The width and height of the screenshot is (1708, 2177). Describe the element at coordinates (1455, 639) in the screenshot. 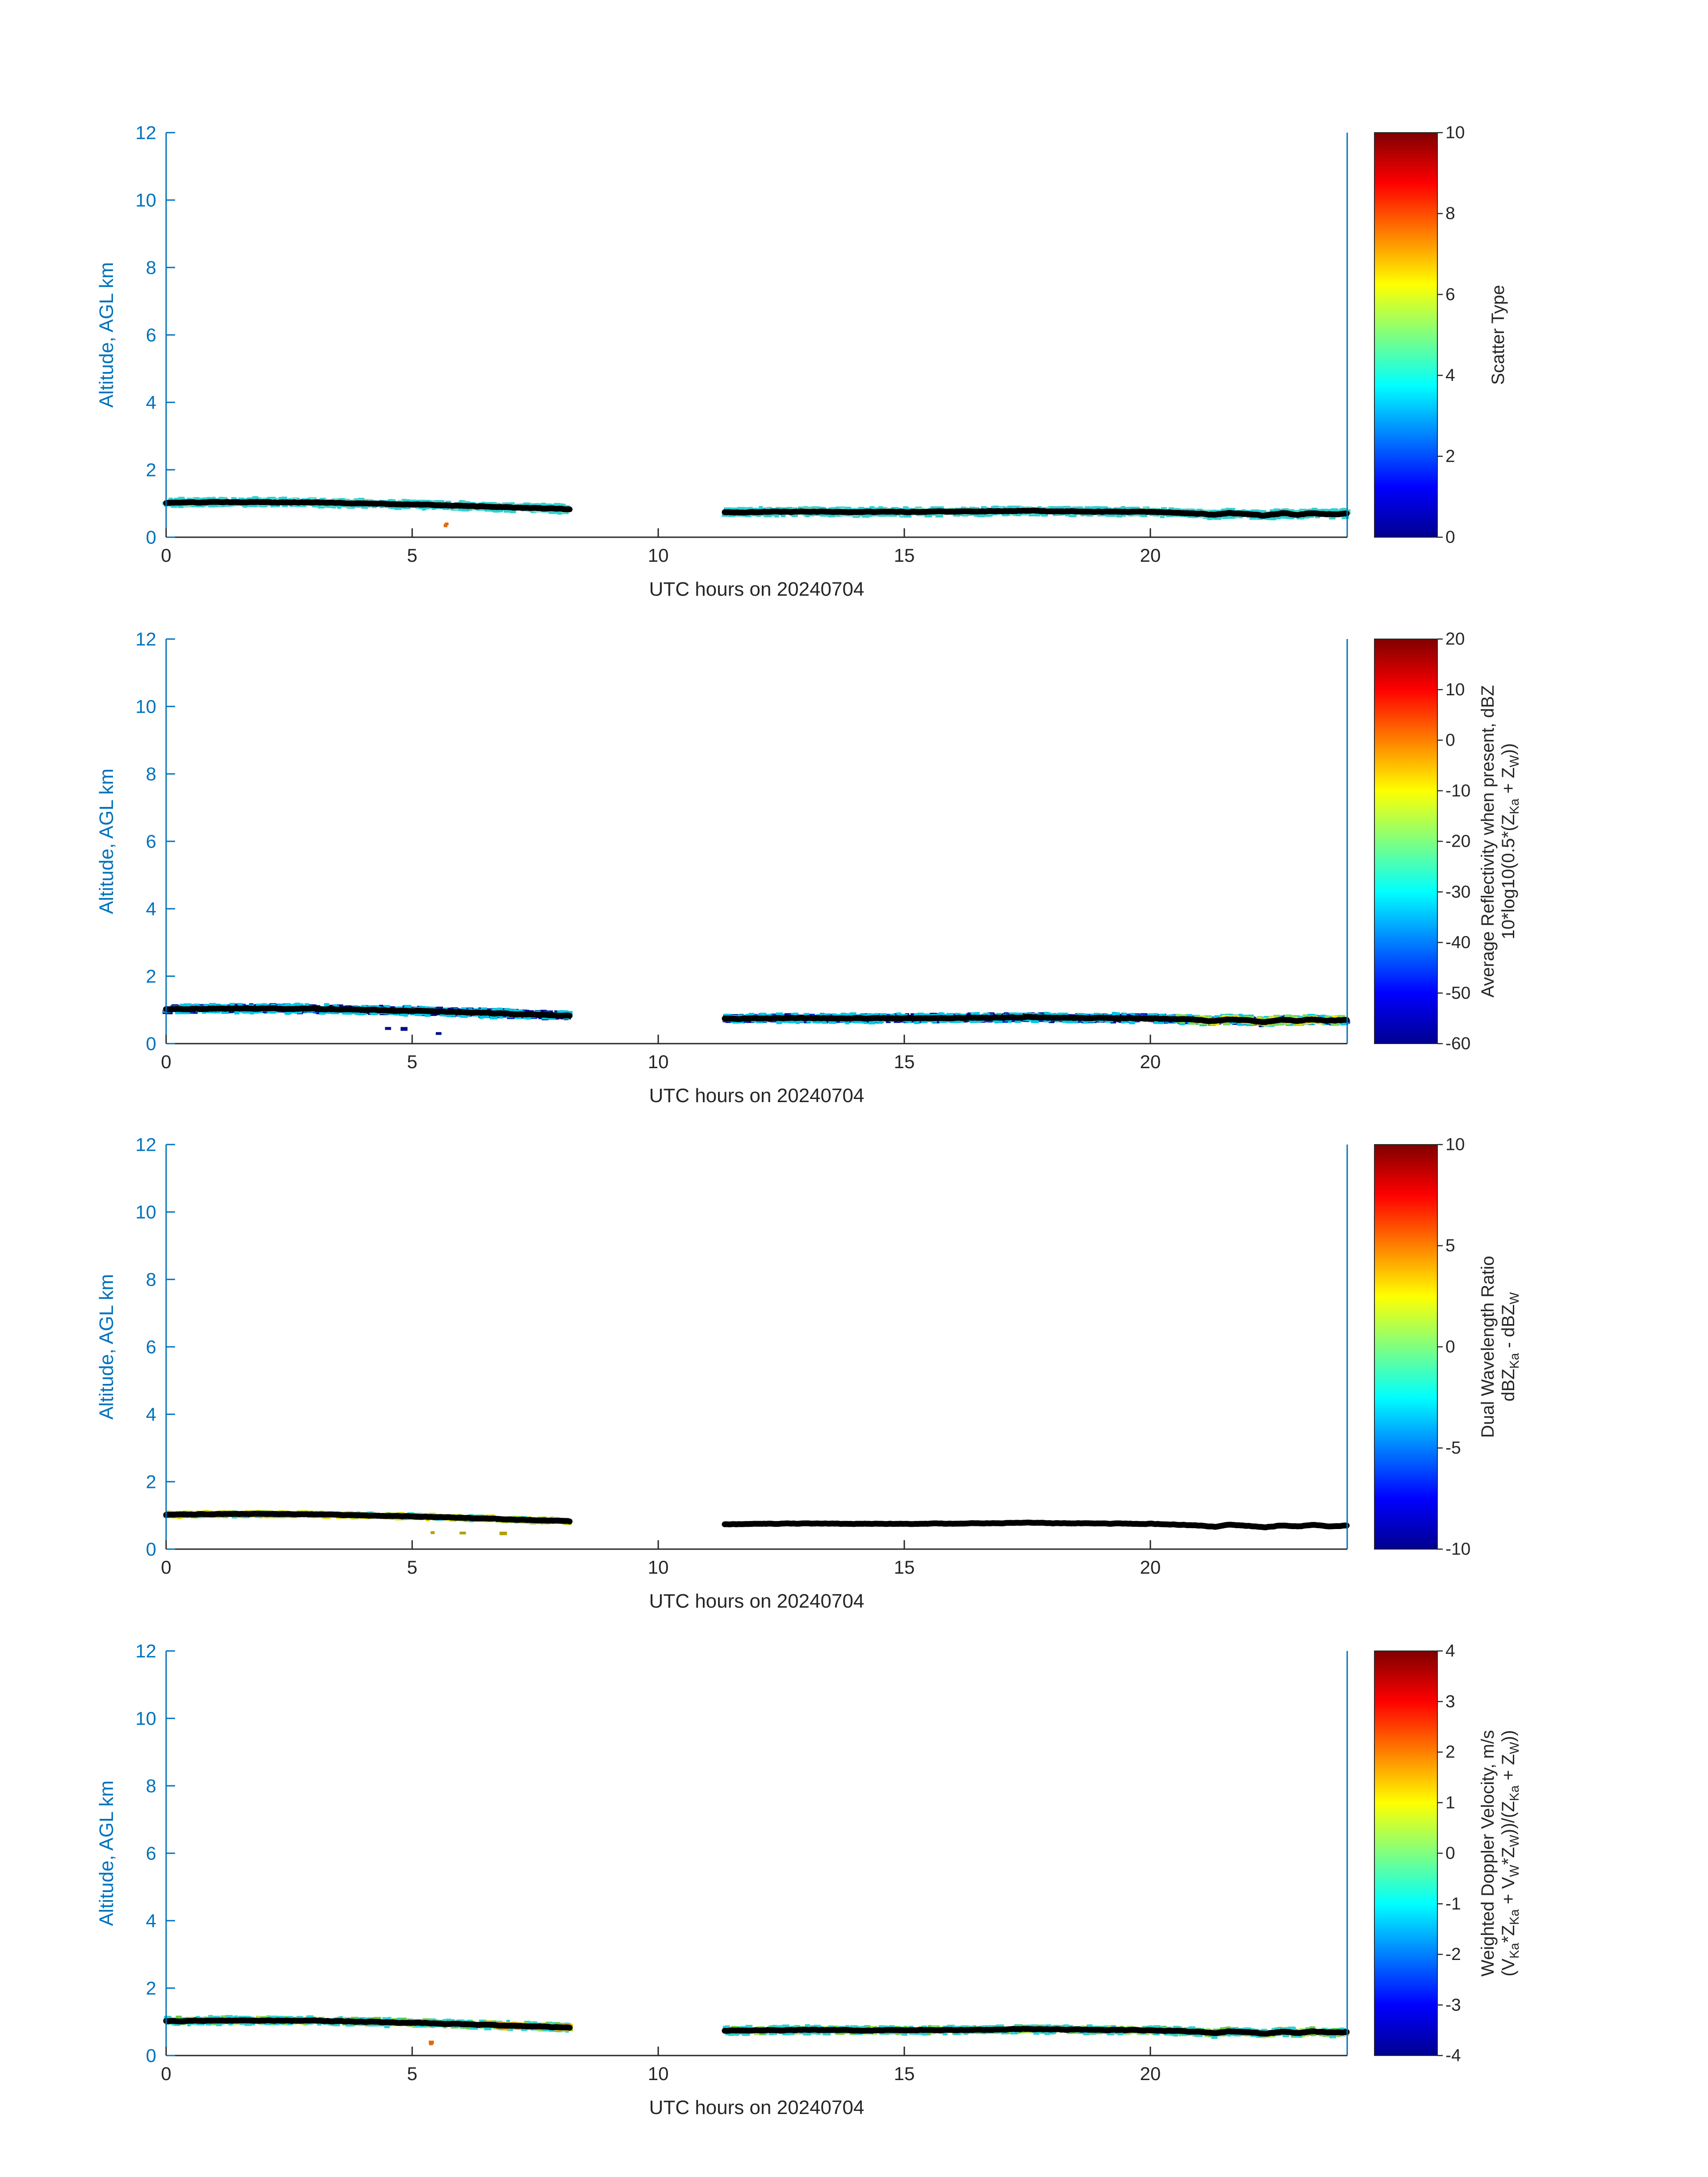

I see `colorbar-tick-label: 20` at that location.